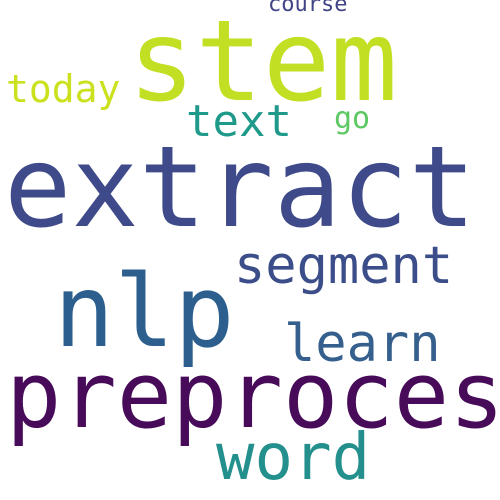 This screenshot has height=500, width=500. Describe the element at coordinates (362, 344) in the screenshot. I see `word-learn: learn` at that location.